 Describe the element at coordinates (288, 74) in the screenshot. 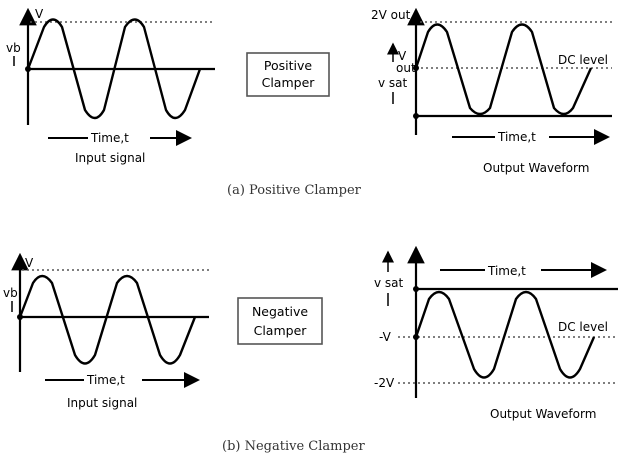

I see `positive-clamper-box: Positive Clamper` at that location.